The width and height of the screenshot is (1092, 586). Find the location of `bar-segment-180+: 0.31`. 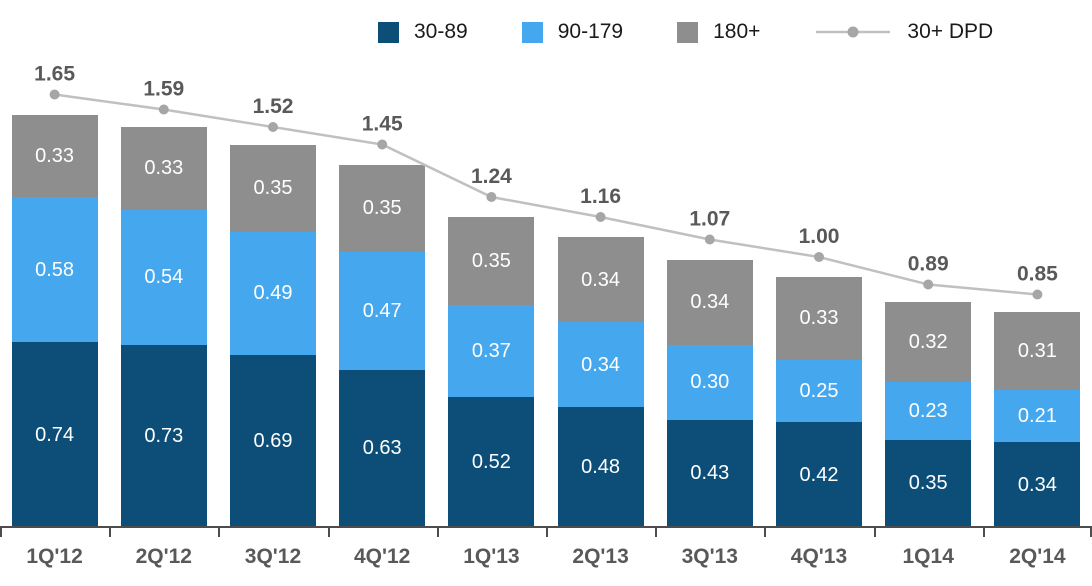

bar-segment-180+: 0.31 is located at coordinates (1037, 351).